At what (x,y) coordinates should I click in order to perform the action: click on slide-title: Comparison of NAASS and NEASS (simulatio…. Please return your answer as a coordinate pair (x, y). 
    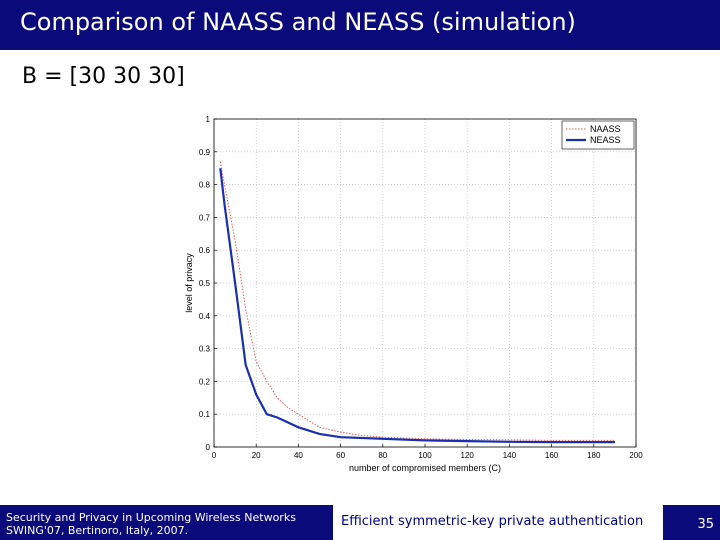
    Looking at the image, I should click on (298, 22).